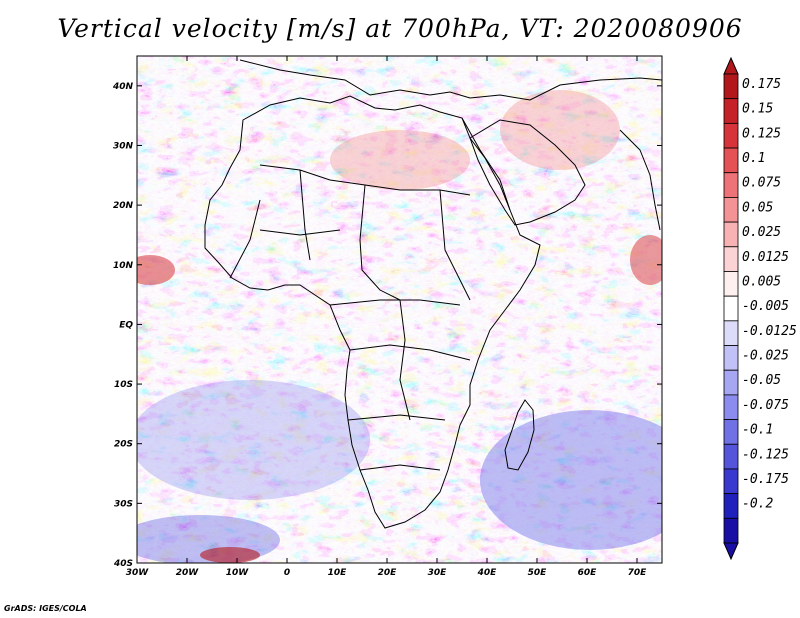 Image resolution: width=800 pixels, height=618 pixels. Describe the element at coordinates (45, 608) in the screenshot. I see `credit-label: GrADS: IGES/COLA` at that location.